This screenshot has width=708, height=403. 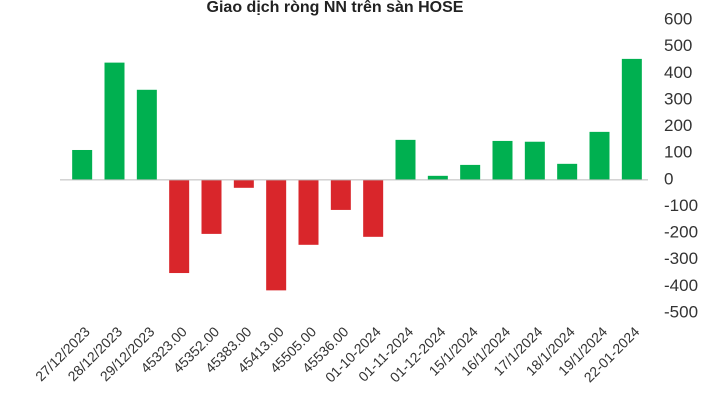 I want to click on y-tick-label: 100, so click(x=678, y=152).